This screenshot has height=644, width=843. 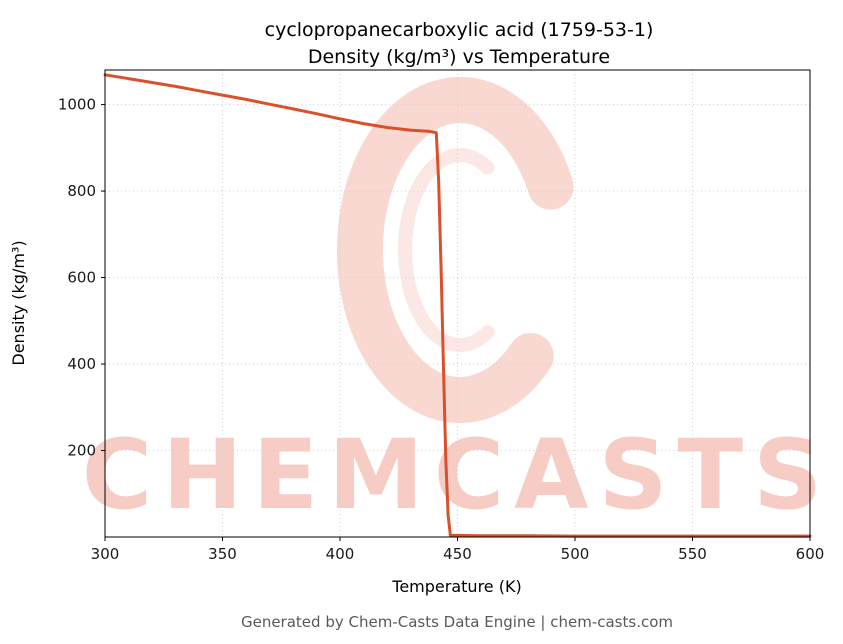 I want to click on x-tick-label: 550, so click(x=692, y=554).